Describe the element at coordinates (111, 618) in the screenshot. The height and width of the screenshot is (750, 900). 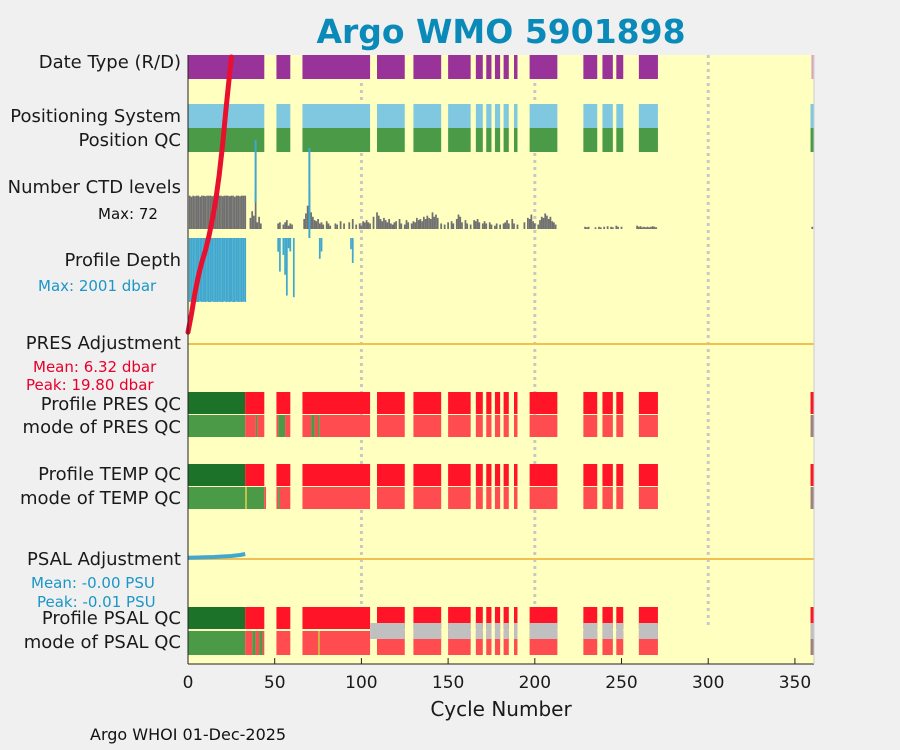
I see `label-profile-psal-qc: Profile PSAL QC` at that location.